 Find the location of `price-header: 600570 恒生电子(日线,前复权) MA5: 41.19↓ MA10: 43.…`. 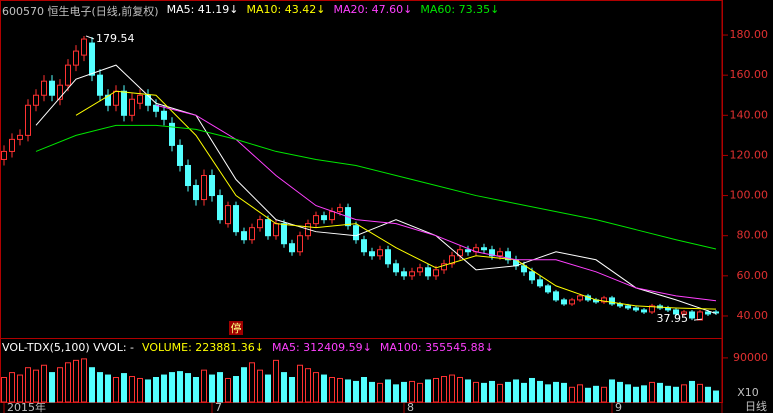

price-header: 600570 恒生电子(日线,前复权) MA5: 41.19↓ MA10: 43.… is located at coordinates (250, 11).